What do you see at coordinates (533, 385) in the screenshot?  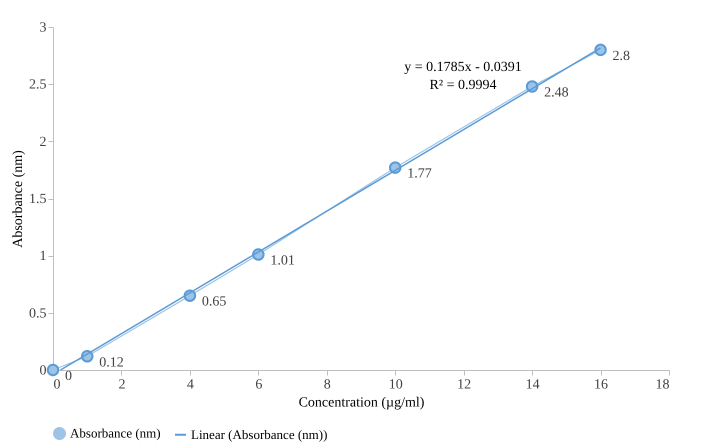 I see `x-tick-label: 14` at bounding box center [533, 385].